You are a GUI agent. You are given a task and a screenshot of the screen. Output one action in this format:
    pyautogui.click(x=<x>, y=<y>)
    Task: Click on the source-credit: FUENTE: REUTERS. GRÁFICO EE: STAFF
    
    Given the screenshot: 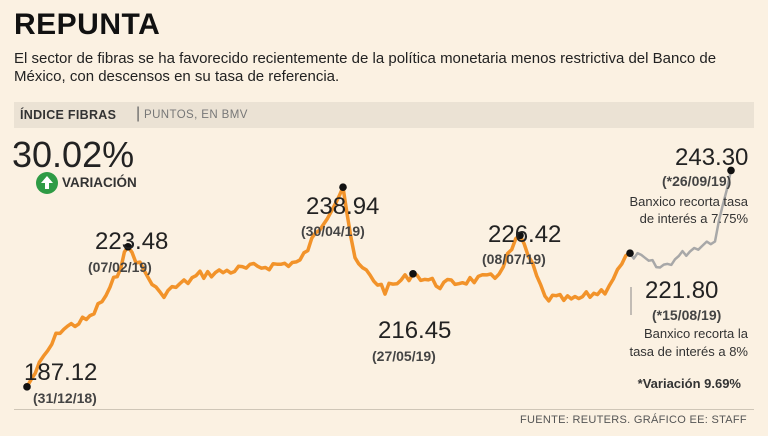 What is the action you would take?
    pyautogui.click(x=633, y=420)
    